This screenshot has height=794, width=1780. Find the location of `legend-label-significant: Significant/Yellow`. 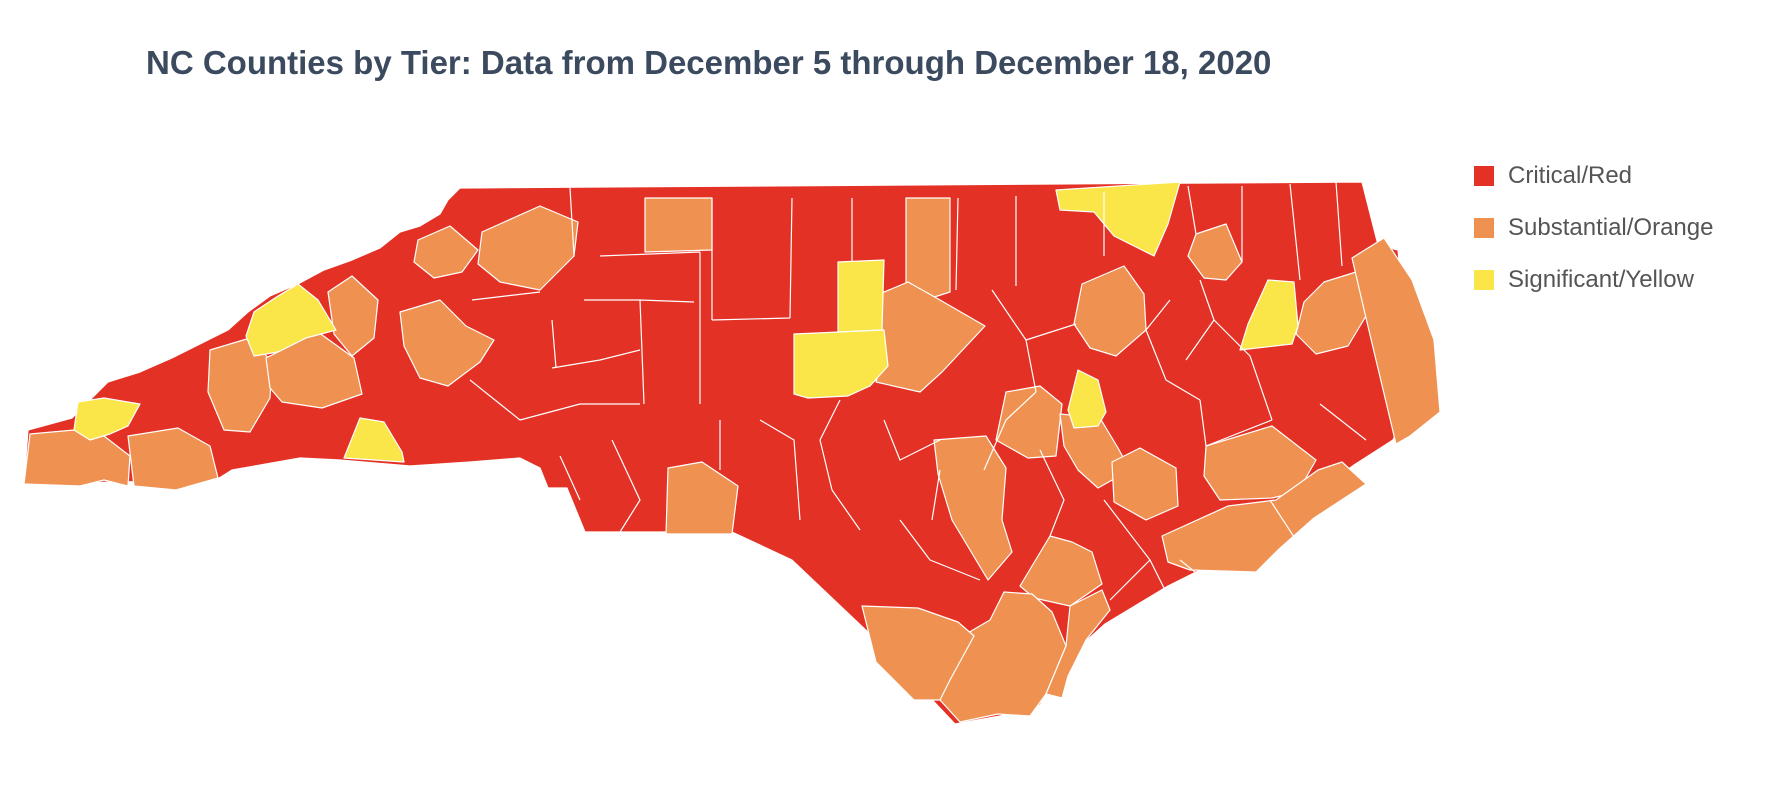

legend-label-significant: Significant/Yellow is located at coordinates (1601, 279).